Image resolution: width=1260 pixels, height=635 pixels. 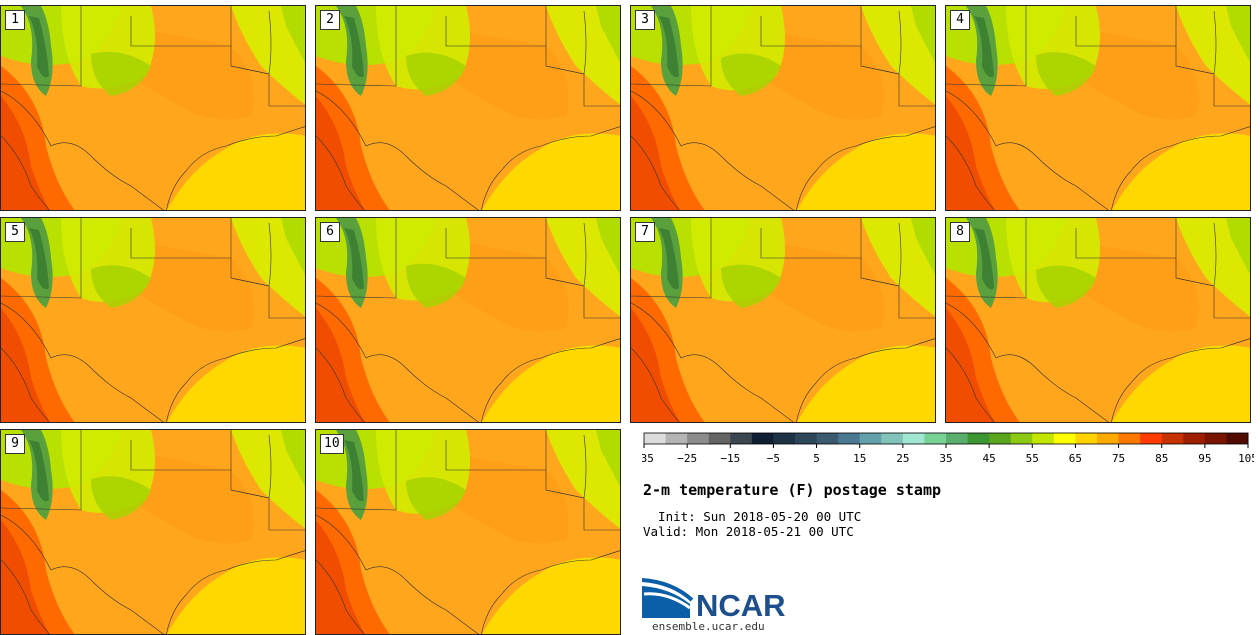 I want to click on ensemble-member-panel: 3, so click(x=783, y=108).